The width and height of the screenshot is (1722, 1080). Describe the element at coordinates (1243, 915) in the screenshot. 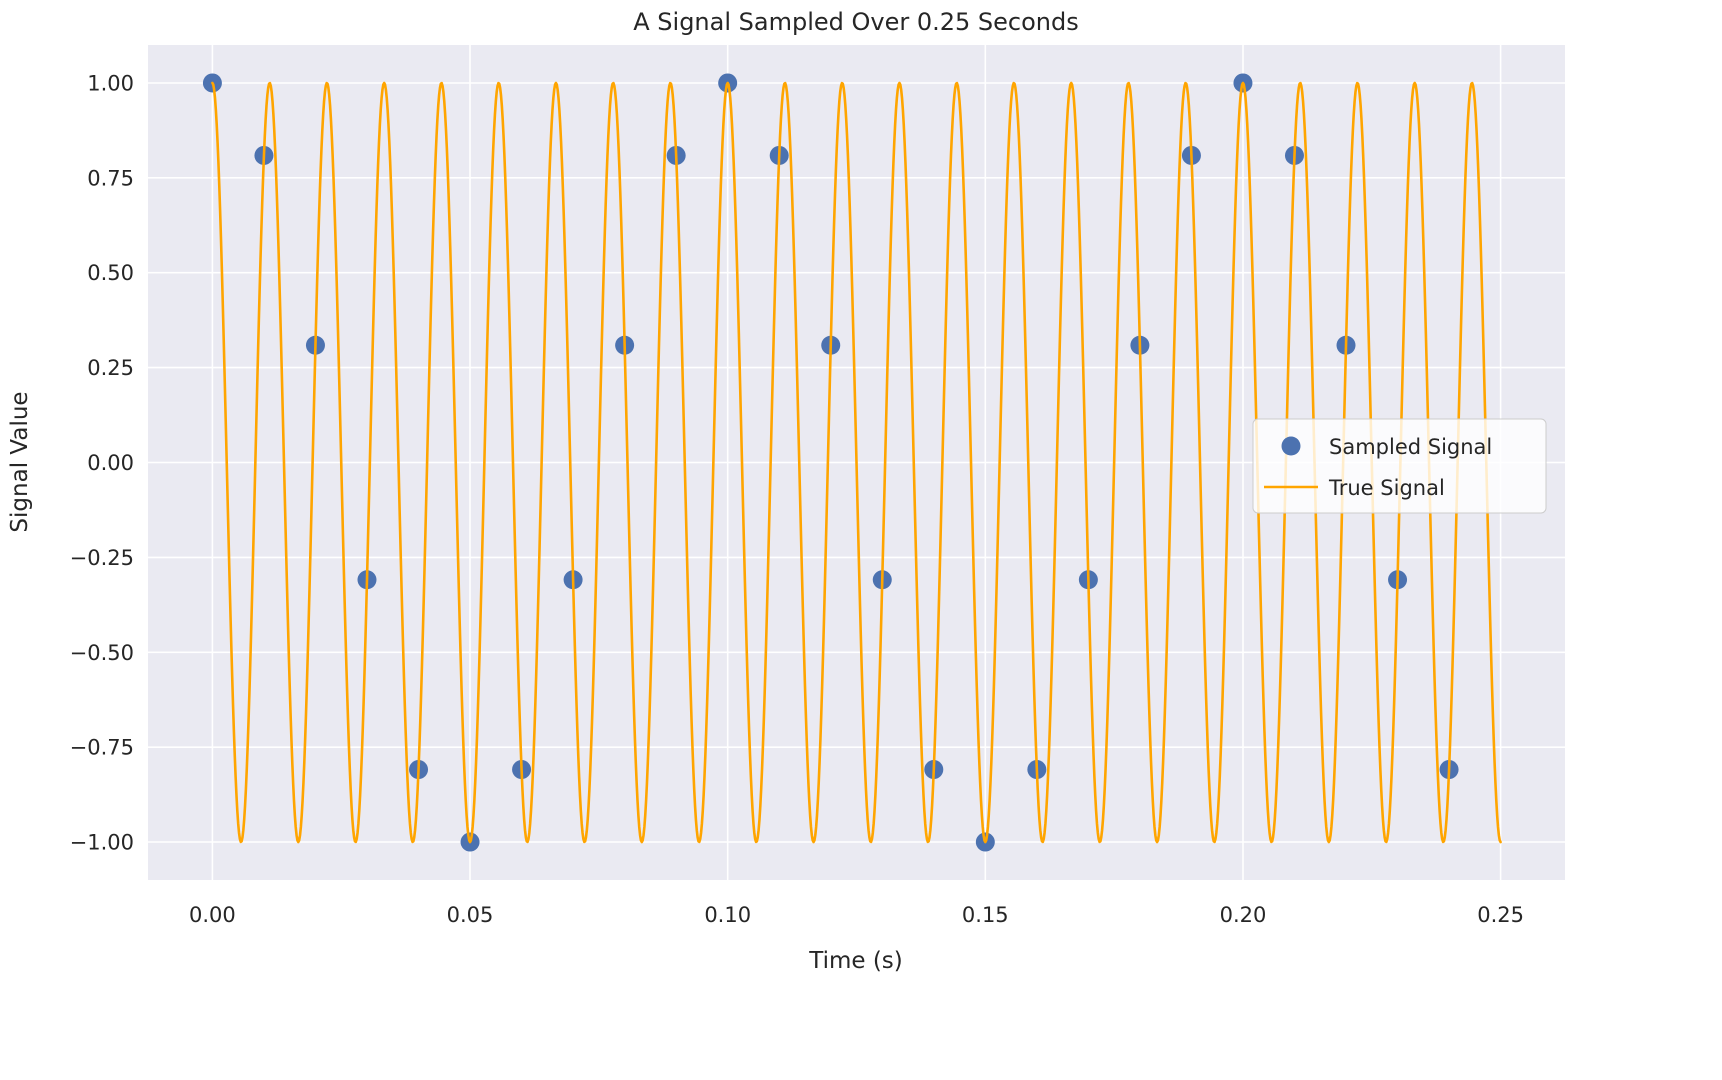

I see `x-tick-label: 0.20` at that location.